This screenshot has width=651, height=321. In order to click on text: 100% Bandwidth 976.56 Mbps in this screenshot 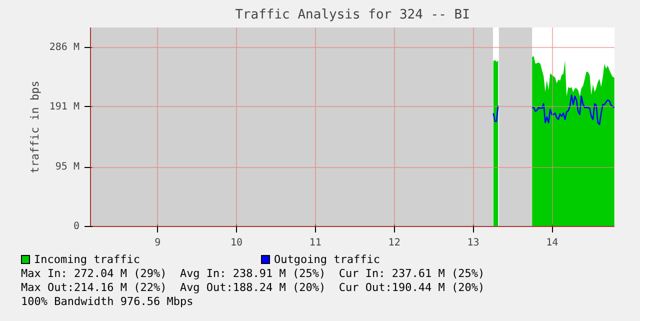, I will do `click(107, 302)`.